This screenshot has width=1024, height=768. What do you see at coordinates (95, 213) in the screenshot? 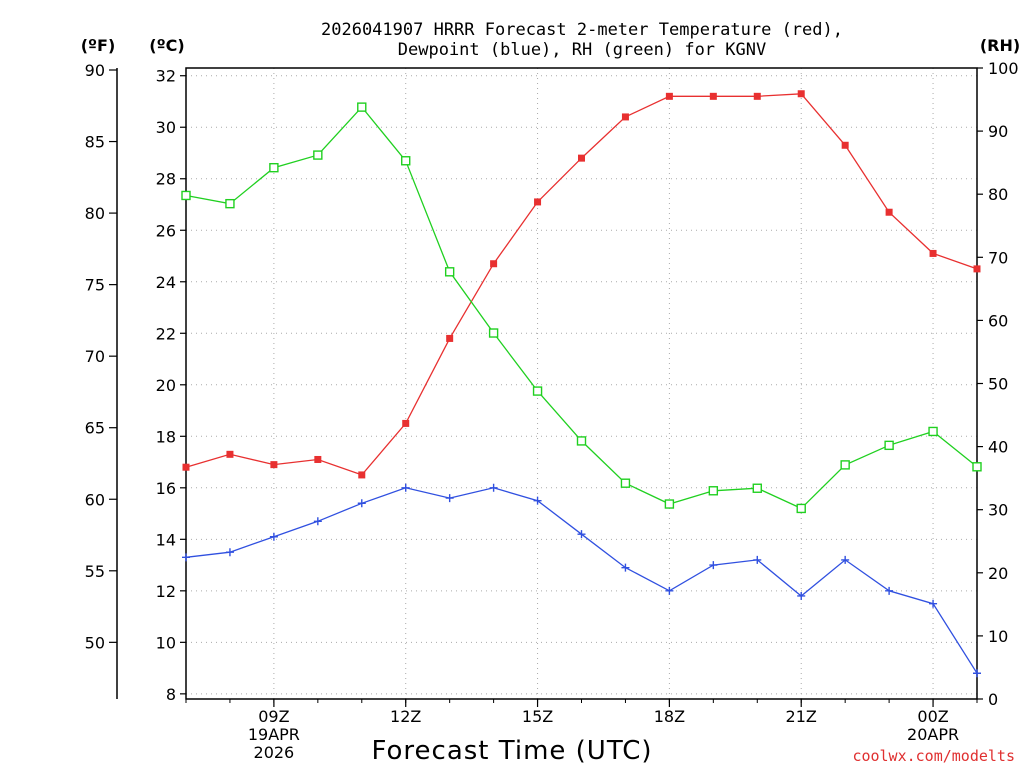
I see `fahrenheit-tick-label: 80` at bounding box center [95, 213].